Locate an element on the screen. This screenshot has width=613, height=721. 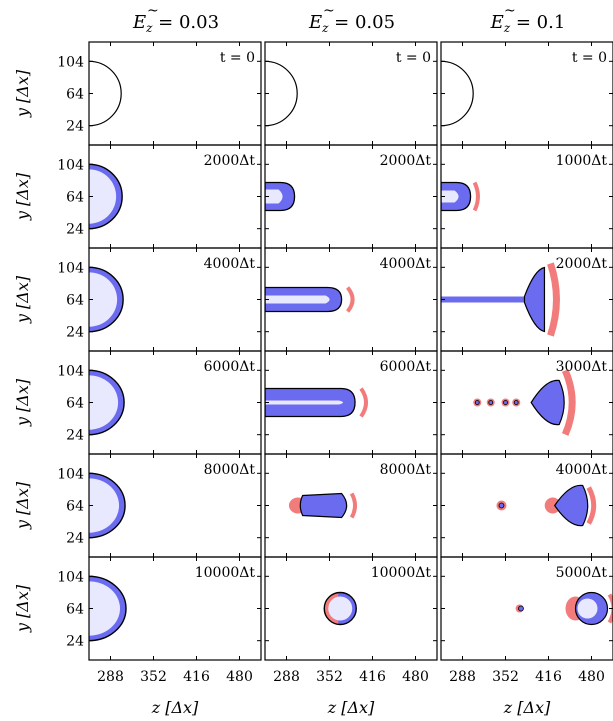
droplet-body is located at coordinates (323, 505).